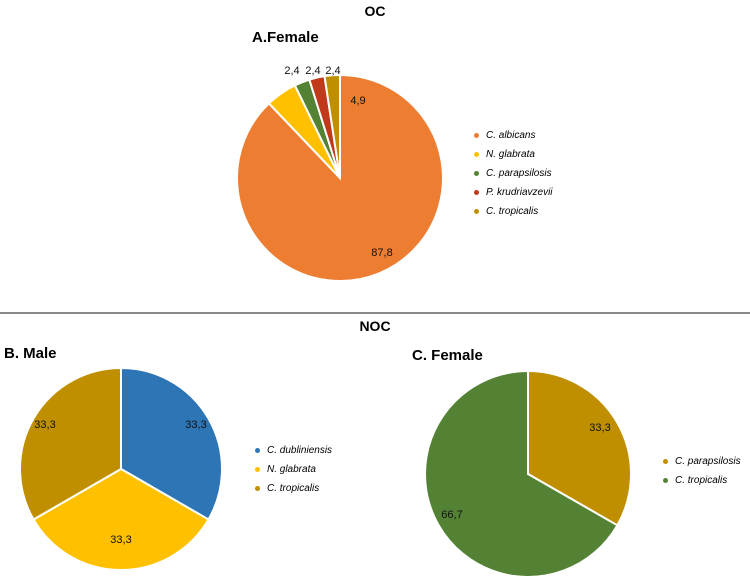 The width and height of the screenshot is (750, 576). I want to click on data-label-c-parapsilosis: 2,4, so click(291, 71).